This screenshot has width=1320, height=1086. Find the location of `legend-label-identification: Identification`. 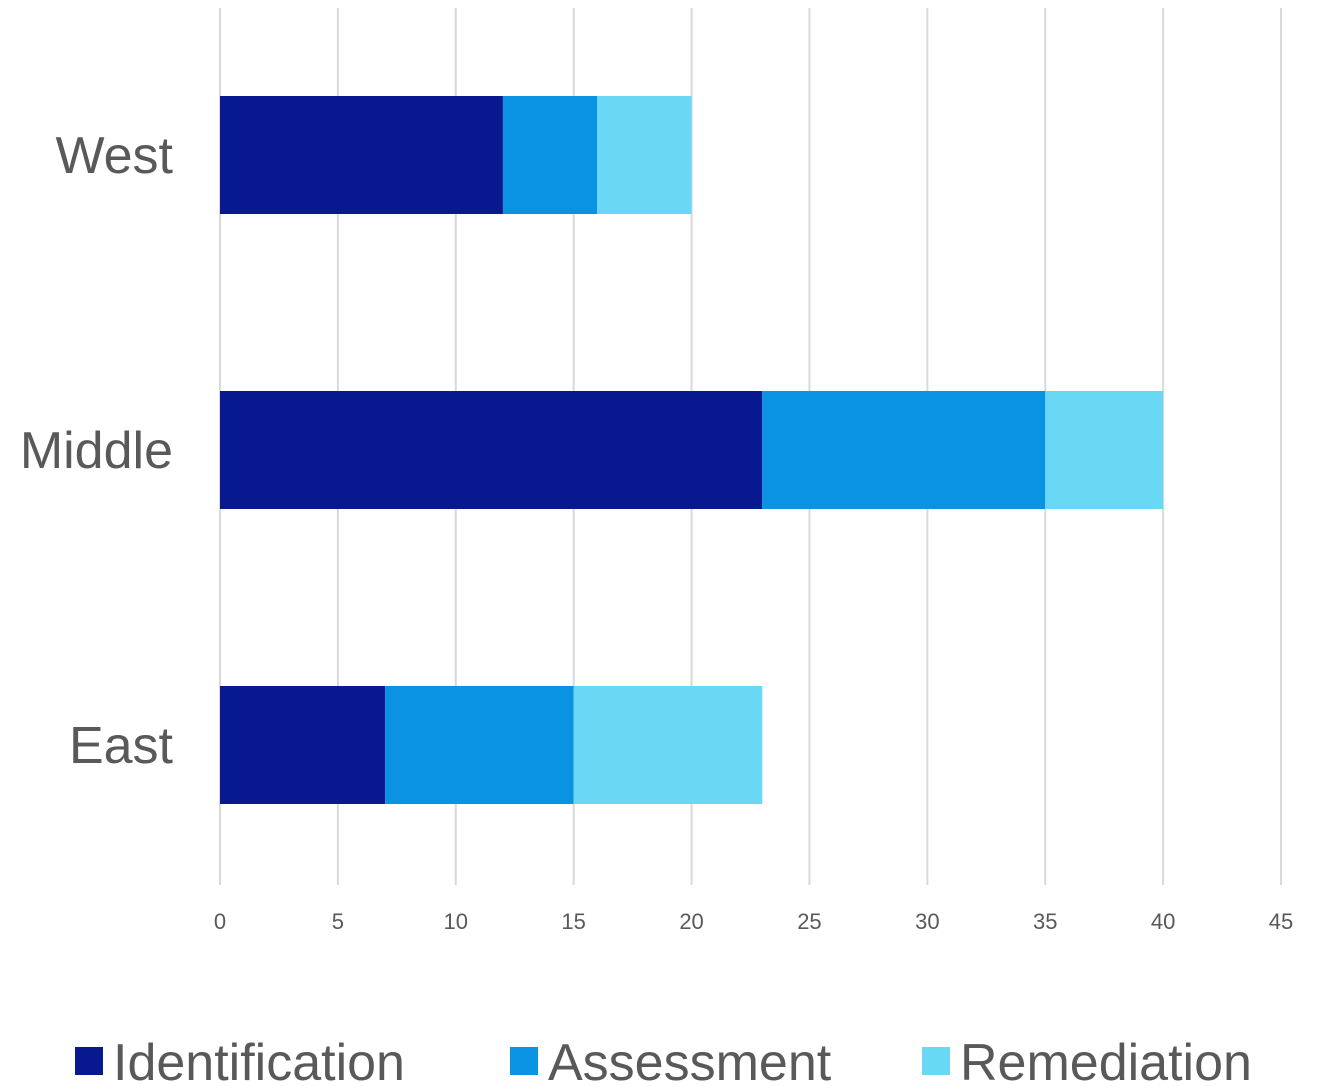

legend-label-identification: Identification is located at coordinates (259, 1060).